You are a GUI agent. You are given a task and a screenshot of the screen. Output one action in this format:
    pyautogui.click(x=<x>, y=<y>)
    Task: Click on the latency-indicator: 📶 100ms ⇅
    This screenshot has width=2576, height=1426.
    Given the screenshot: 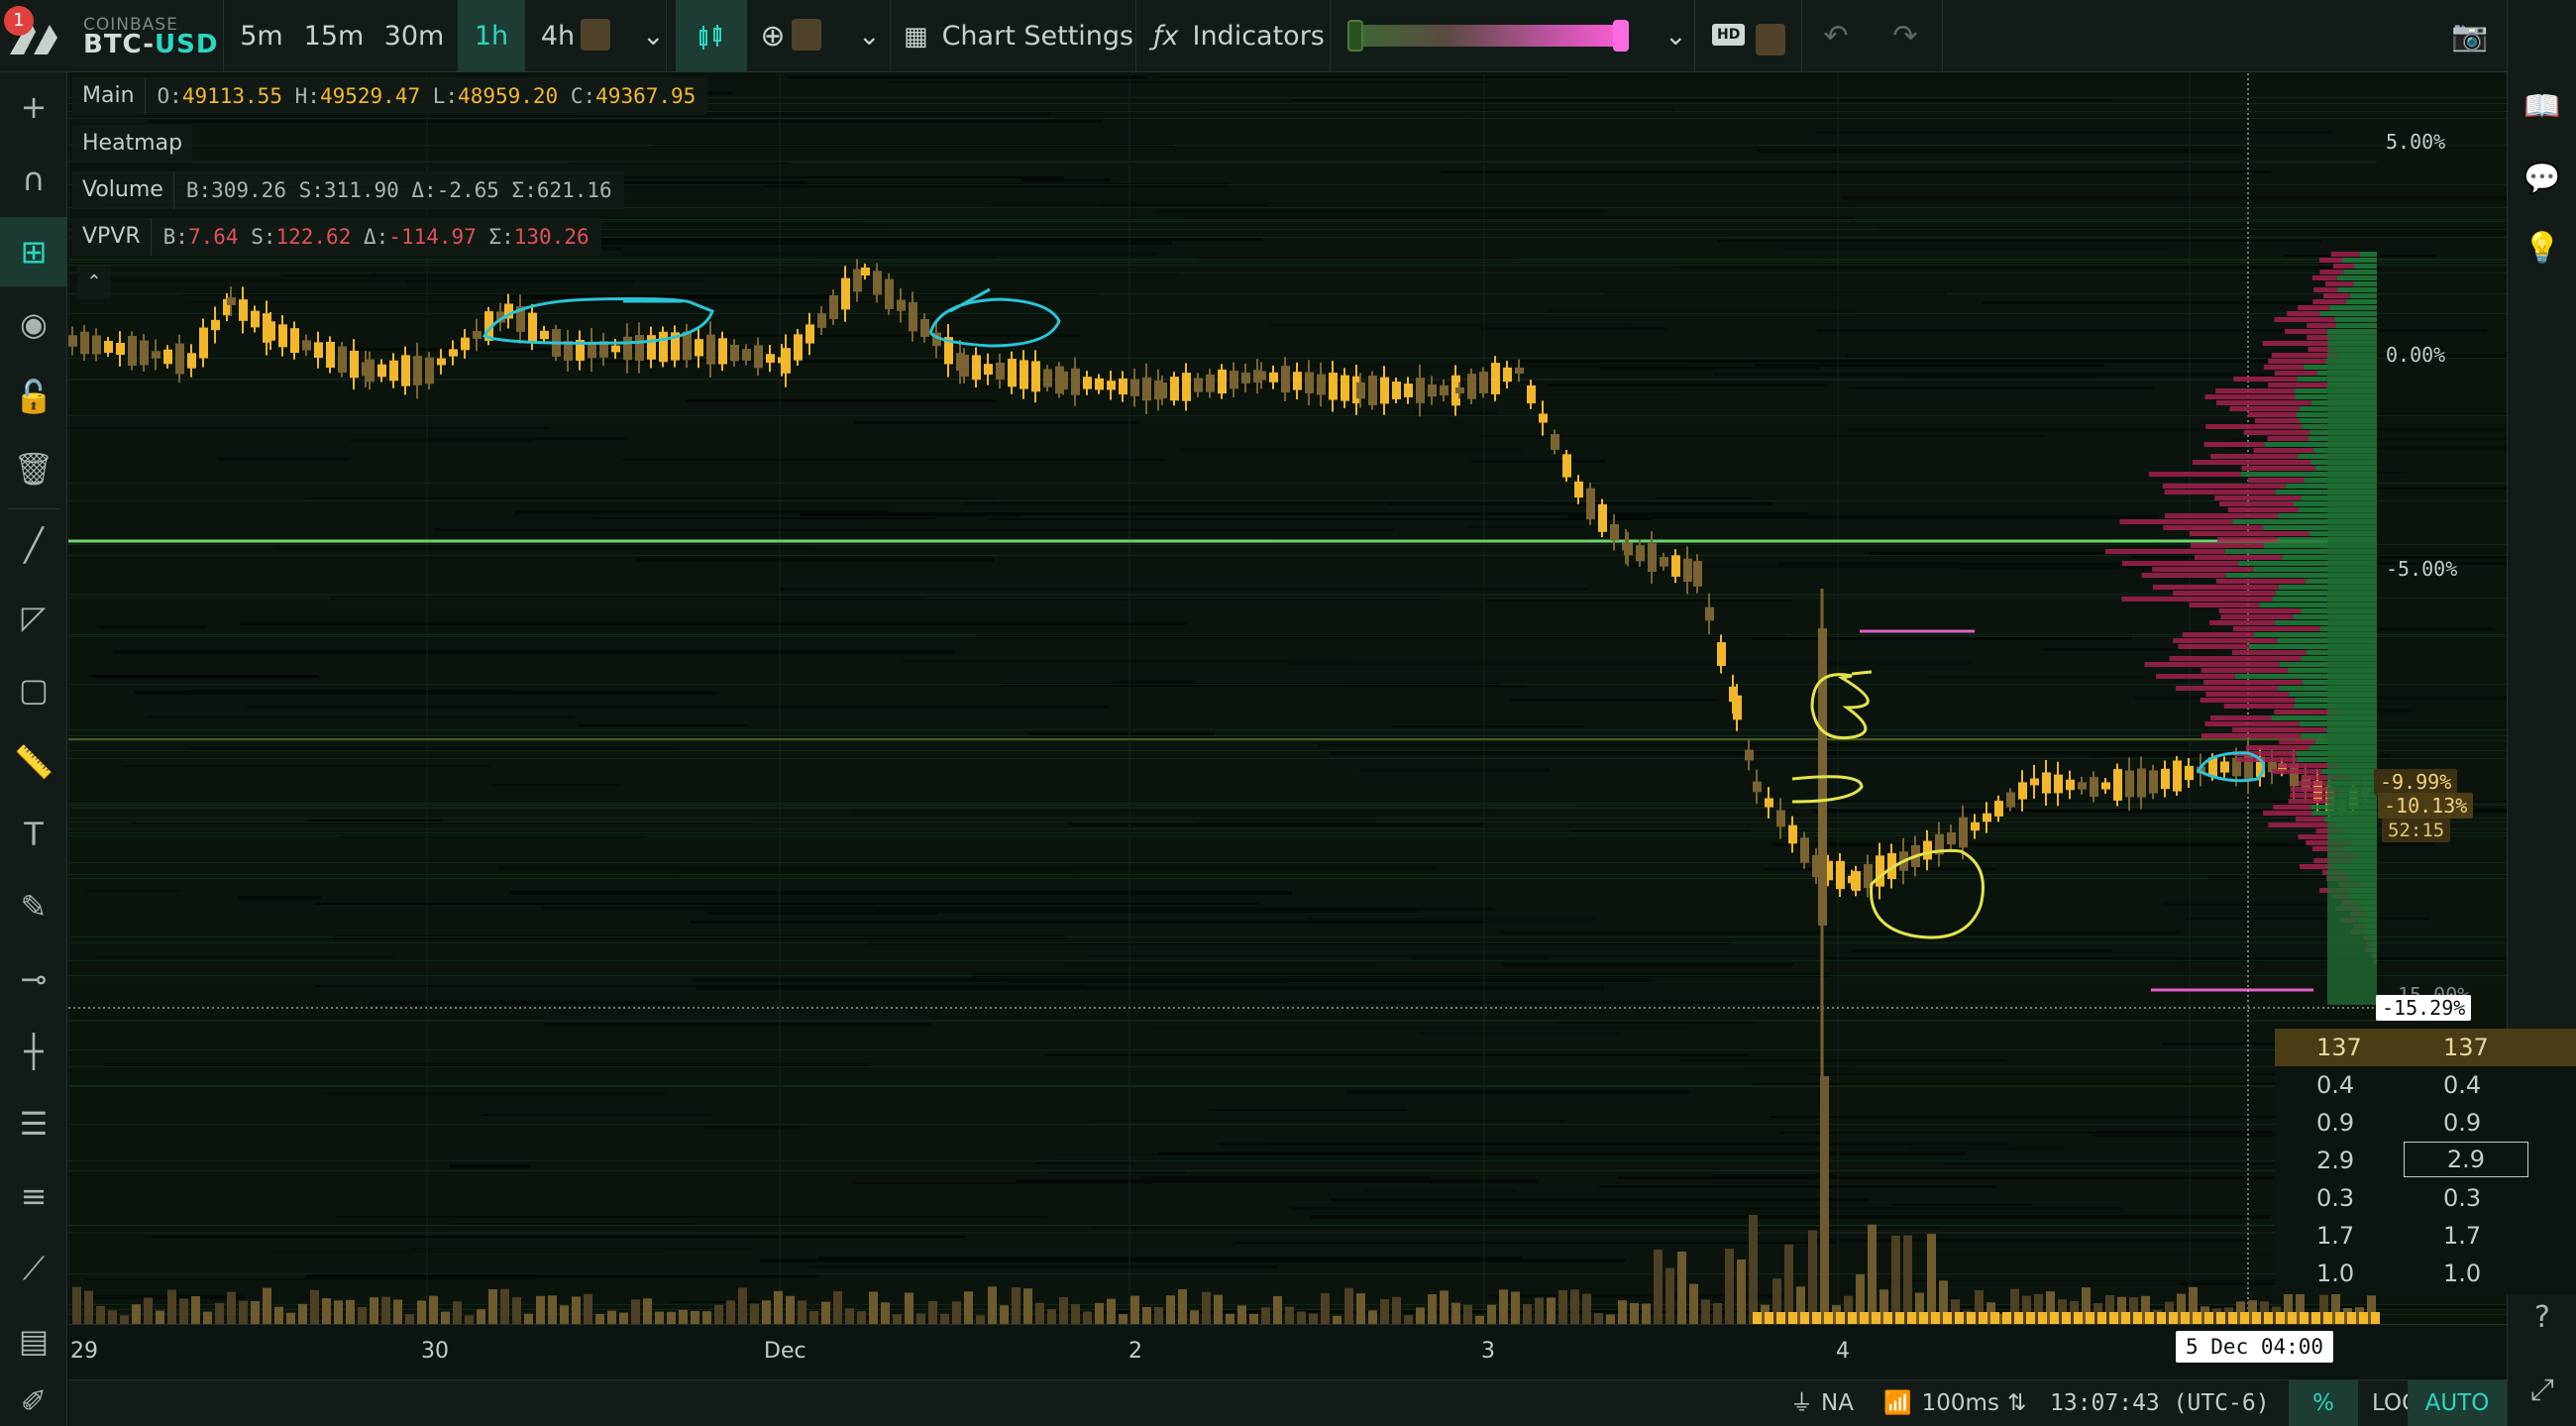 What is the action you would take?
    pyautogui.click(x=1954, y=1403)
    